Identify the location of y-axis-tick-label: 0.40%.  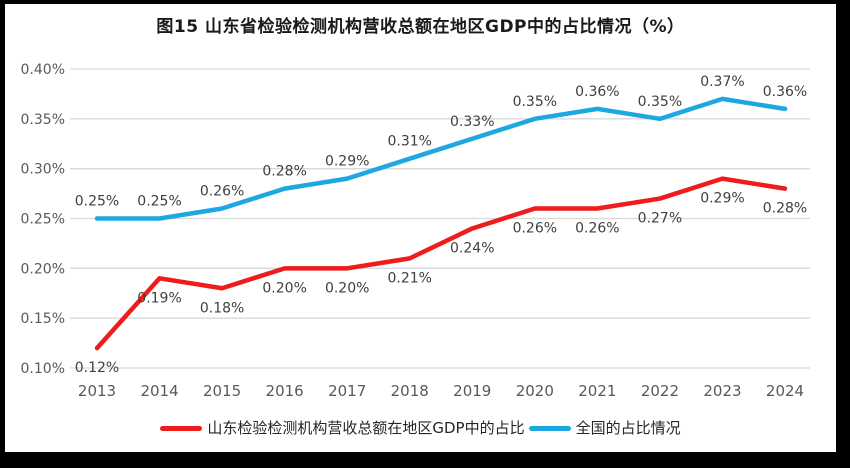
(43, 70).